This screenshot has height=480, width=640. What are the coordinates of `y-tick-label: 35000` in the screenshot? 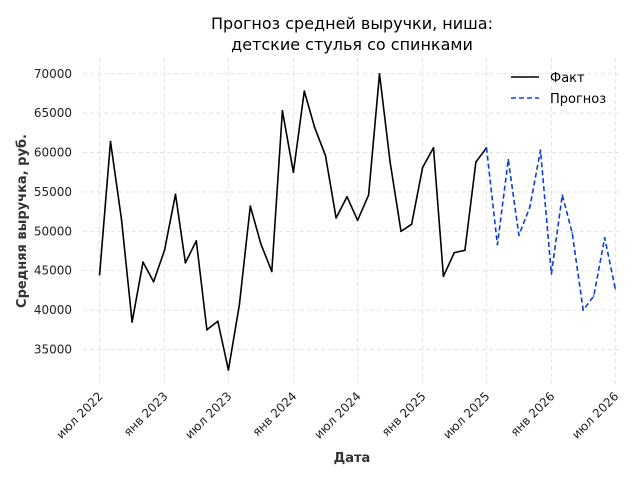 It's located at (53, 350).